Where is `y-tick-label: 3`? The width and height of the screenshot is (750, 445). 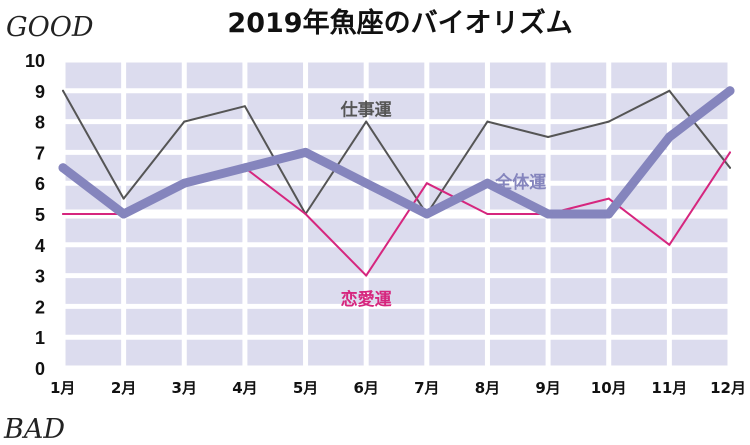
y-tick-label: 3 is located at coordinates (40, 277).